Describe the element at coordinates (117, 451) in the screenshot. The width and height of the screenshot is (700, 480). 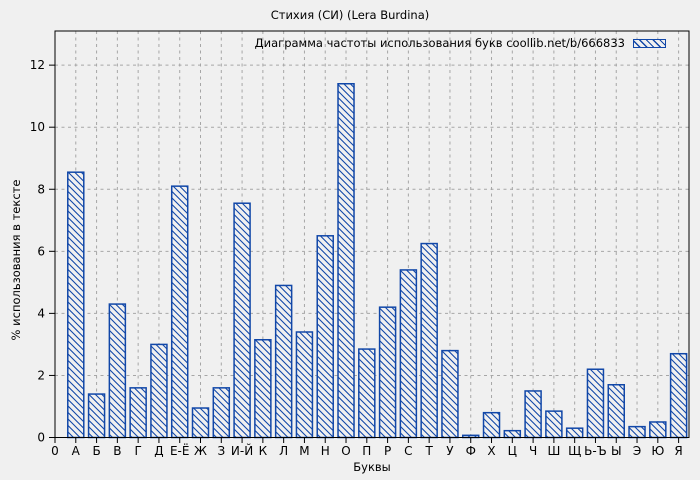
I see `x-tick-label: В` at that location.